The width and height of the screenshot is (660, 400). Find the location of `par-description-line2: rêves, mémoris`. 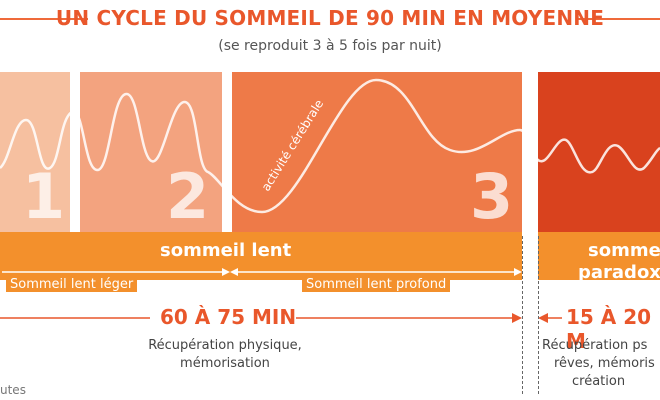

par-description-line2: rêves, mémoris is located at coordinates (604, 363).